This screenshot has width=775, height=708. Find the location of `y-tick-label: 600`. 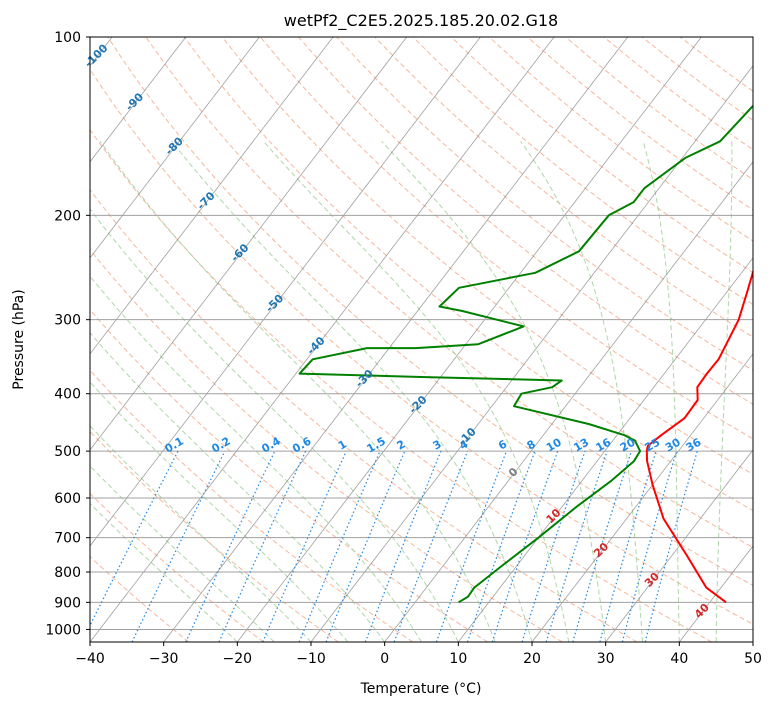

y-tick-label: 600 is located at coordinates (67, 499).